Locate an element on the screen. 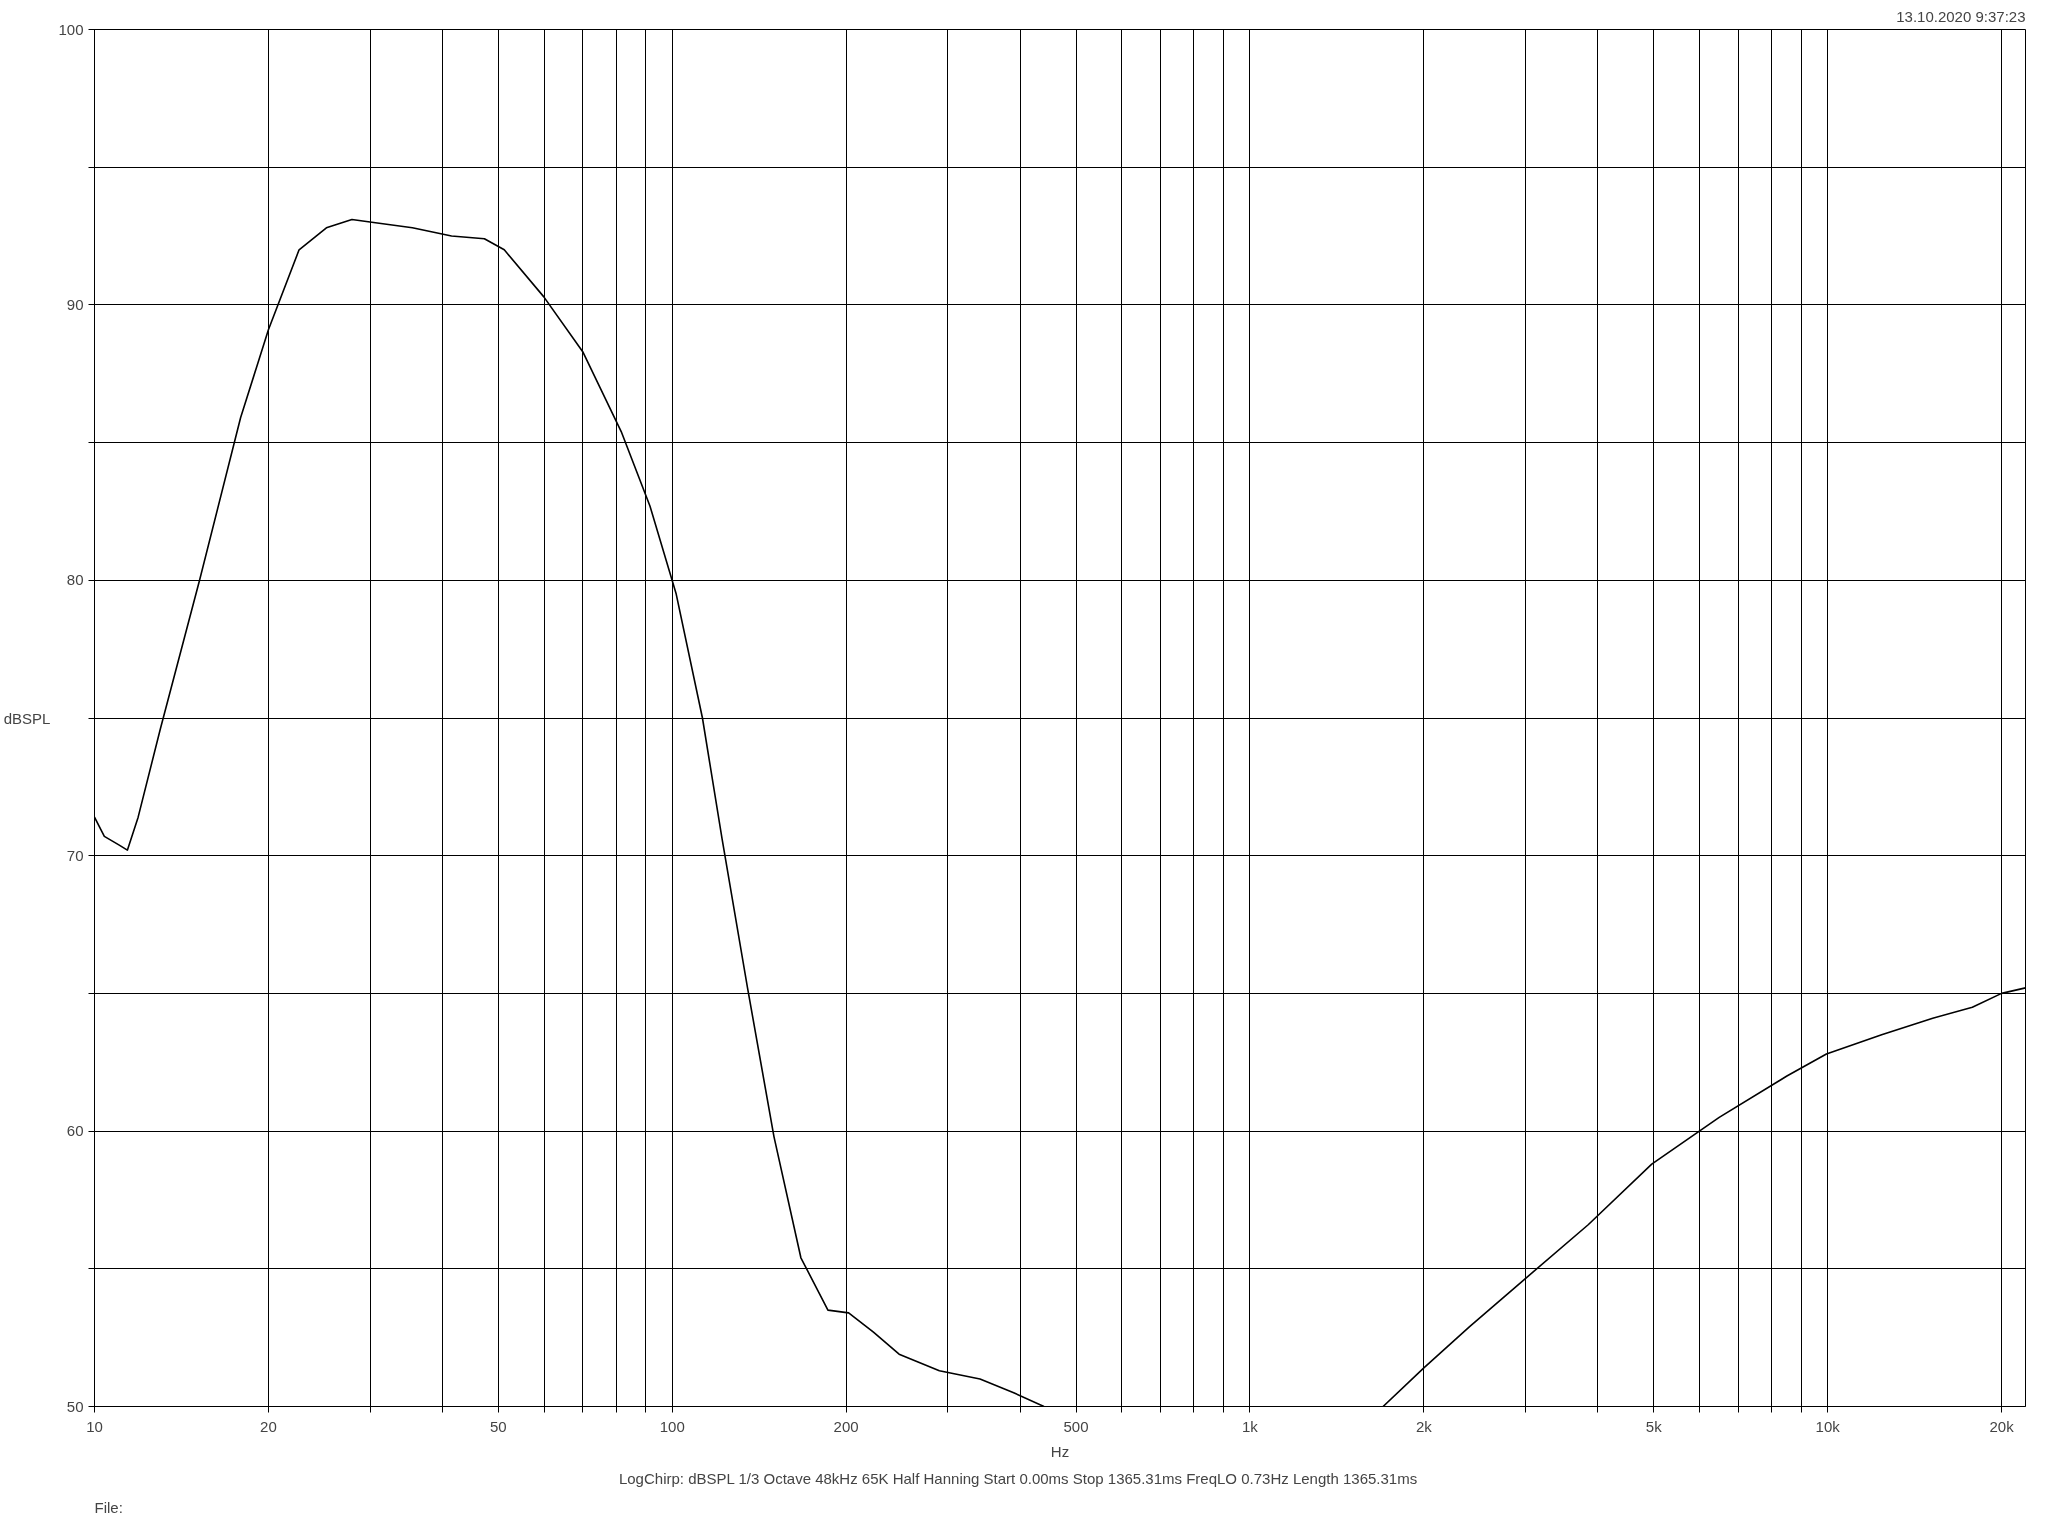 The height and width of the screenshot is (1536, 2048). text: 13.10.2020 9:37:23 is located at coordinates (1961, 16).